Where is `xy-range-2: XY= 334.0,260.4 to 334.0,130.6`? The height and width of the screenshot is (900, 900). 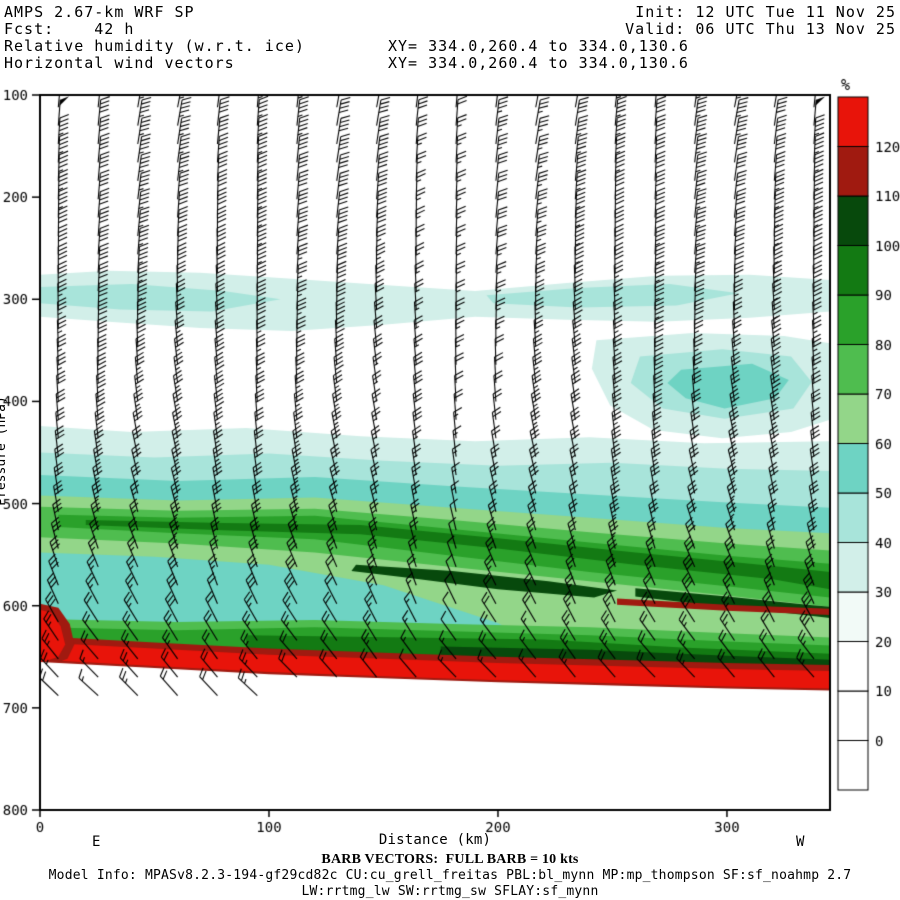 xy-range-2: XY= 334.0,260.4 to 334.0,130.6 is located at coordinates (538, 63).